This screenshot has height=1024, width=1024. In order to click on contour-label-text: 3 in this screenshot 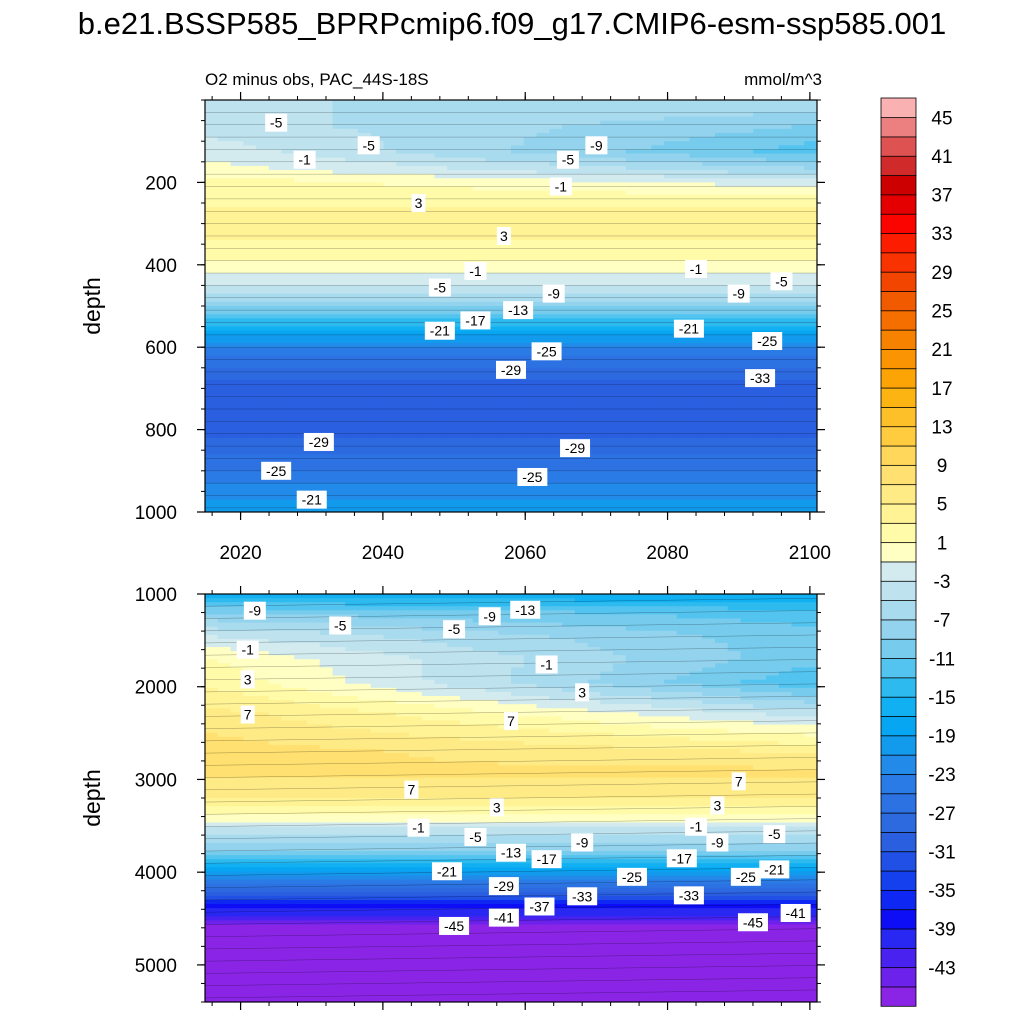, I will do `click(504, 236)`.